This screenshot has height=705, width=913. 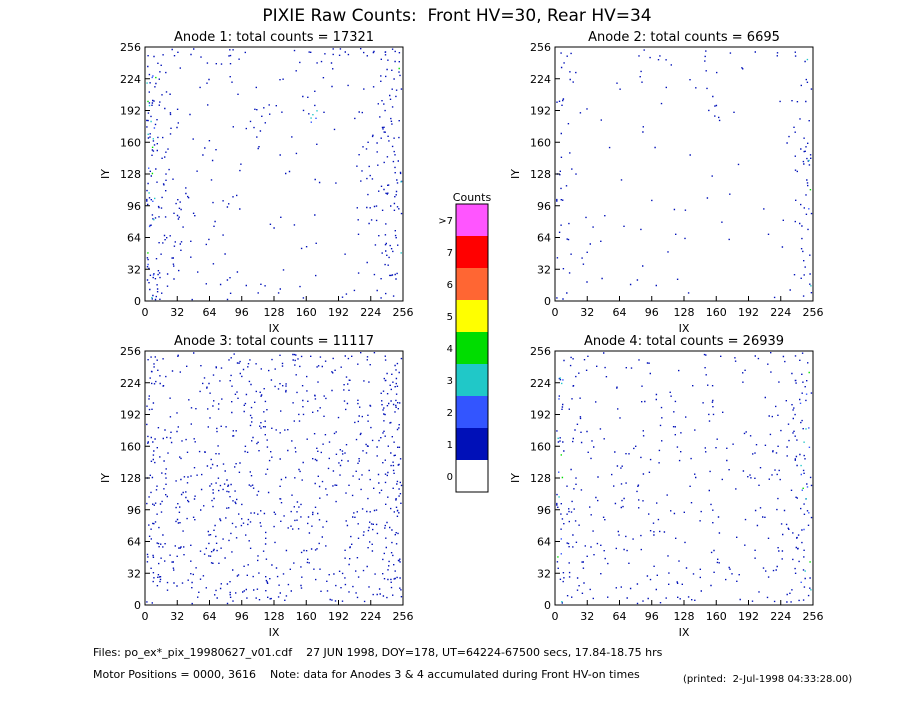 I want to click on panel-title: Anode 1: total counts = 17321, so click(x=274, y=37).